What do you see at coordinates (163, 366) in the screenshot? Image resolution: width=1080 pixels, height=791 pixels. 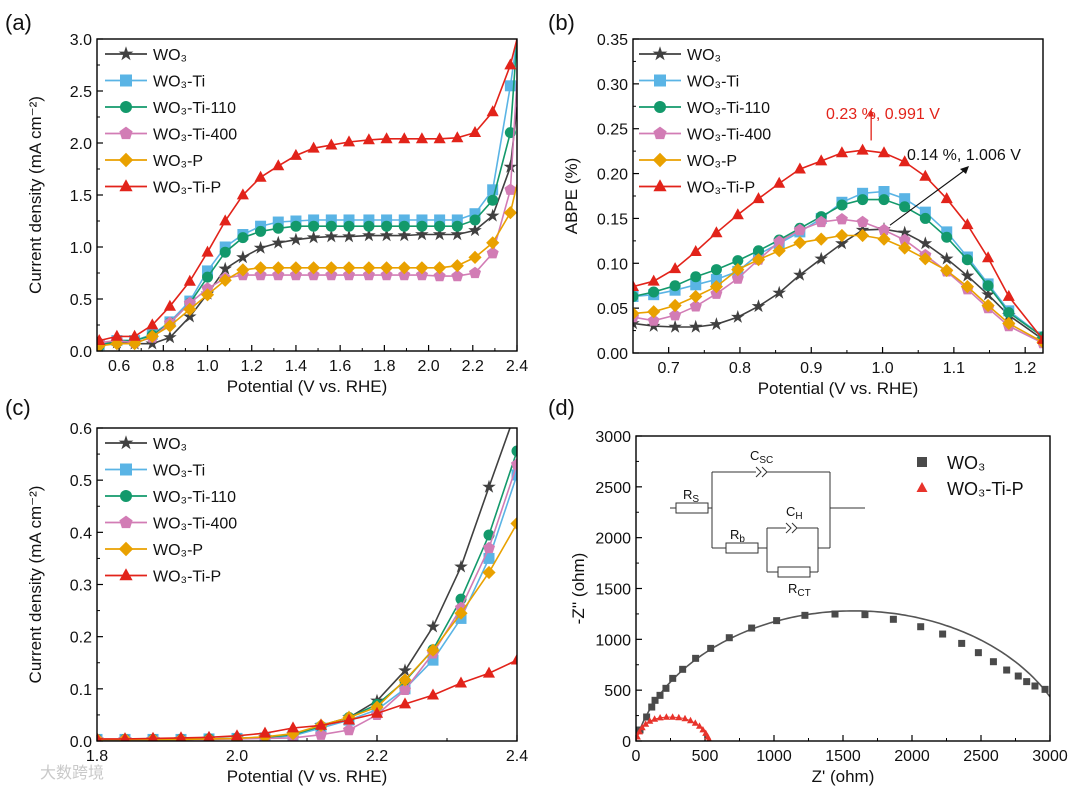 I see `x-tick-label: 0.8` at bounding box center [163, 366].